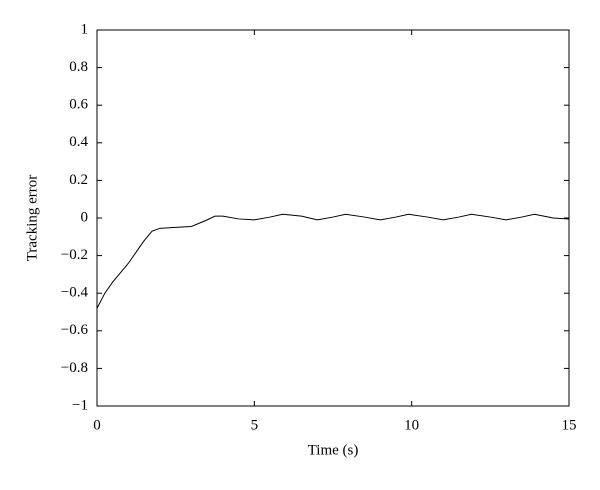  Describe the element at coordinates (78, 142) in the screenshot. I see `y-tick-label: 0.4` at that location.